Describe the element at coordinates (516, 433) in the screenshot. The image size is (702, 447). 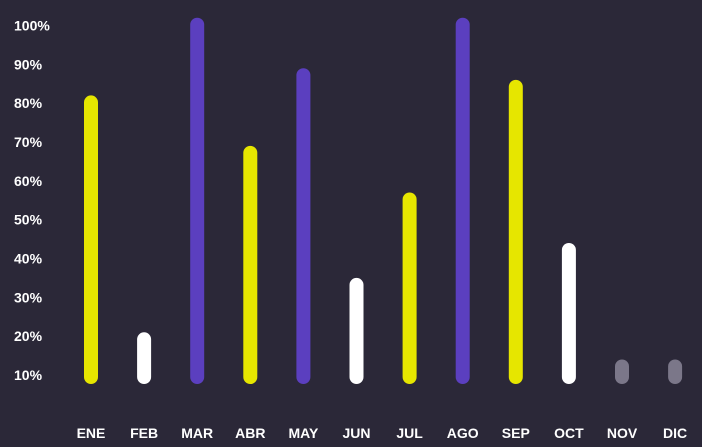
I see `x-tick-label-sep: SEP` at that location.